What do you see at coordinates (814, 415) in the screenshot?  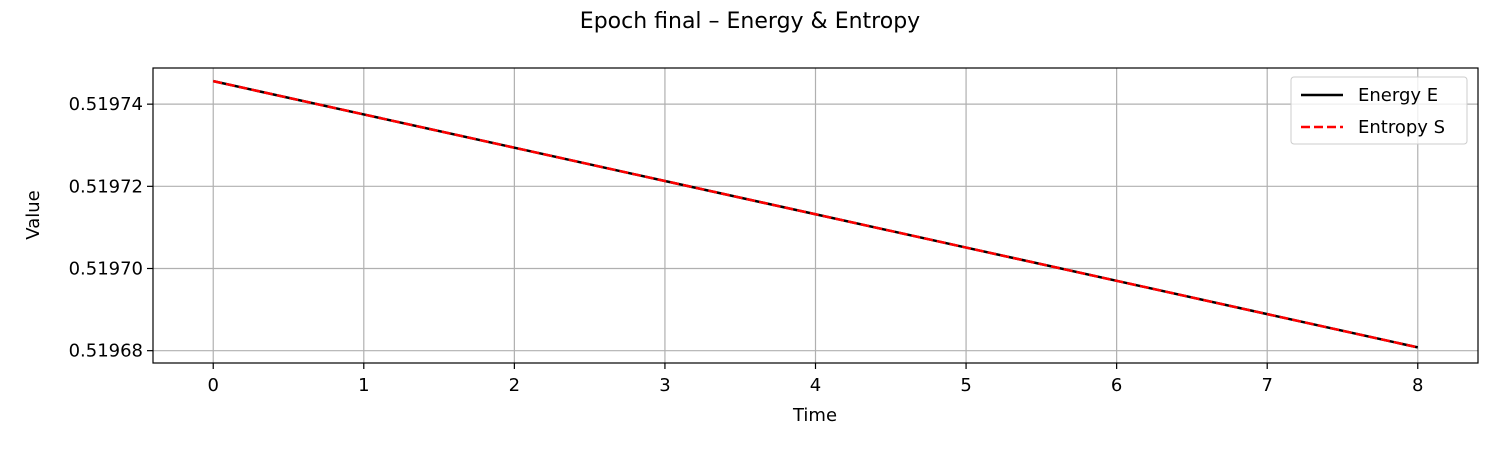 I see `x-axis-label: Time` at bounding box center [814, 415].